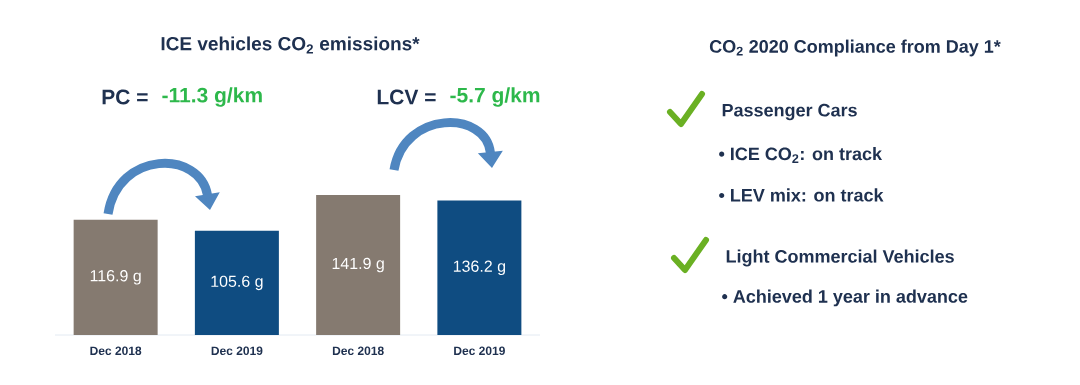 The image size is (1080, 385). Describe the element at coordinates (845, 298) in the screenshot. I see `text: • Achieved 1 year in advance` at that location.